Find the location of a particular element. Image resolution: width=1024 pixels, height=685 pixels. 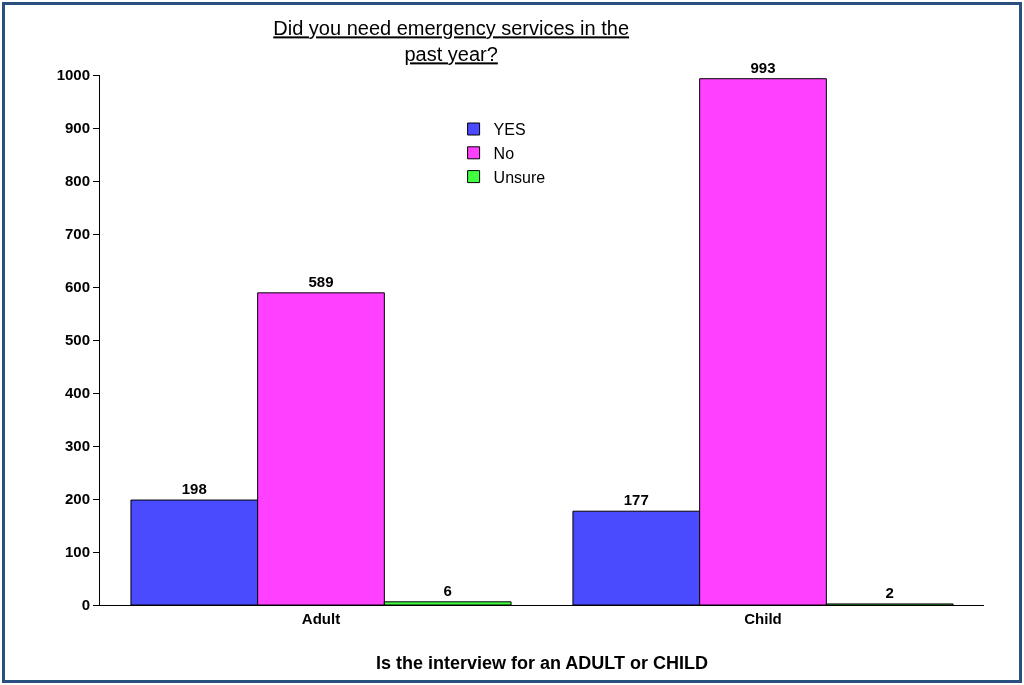

data-label: 993 is located at coordinates (763, 67).